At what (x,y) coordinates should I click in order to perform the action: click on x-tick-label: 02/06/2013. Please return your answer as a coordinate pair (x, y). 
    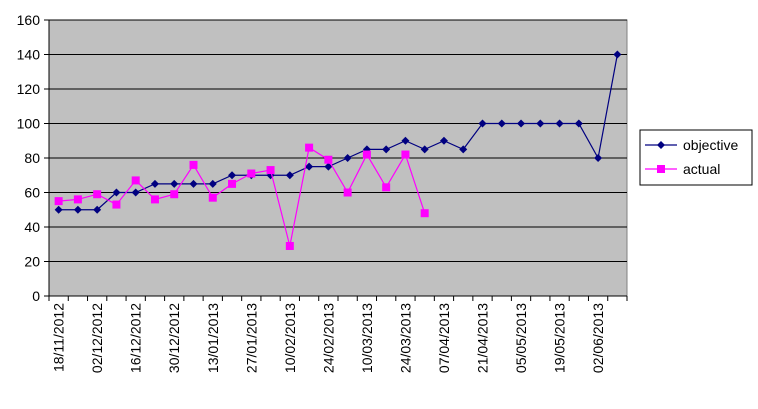
    Looking at the image, I should click on (598, 338).